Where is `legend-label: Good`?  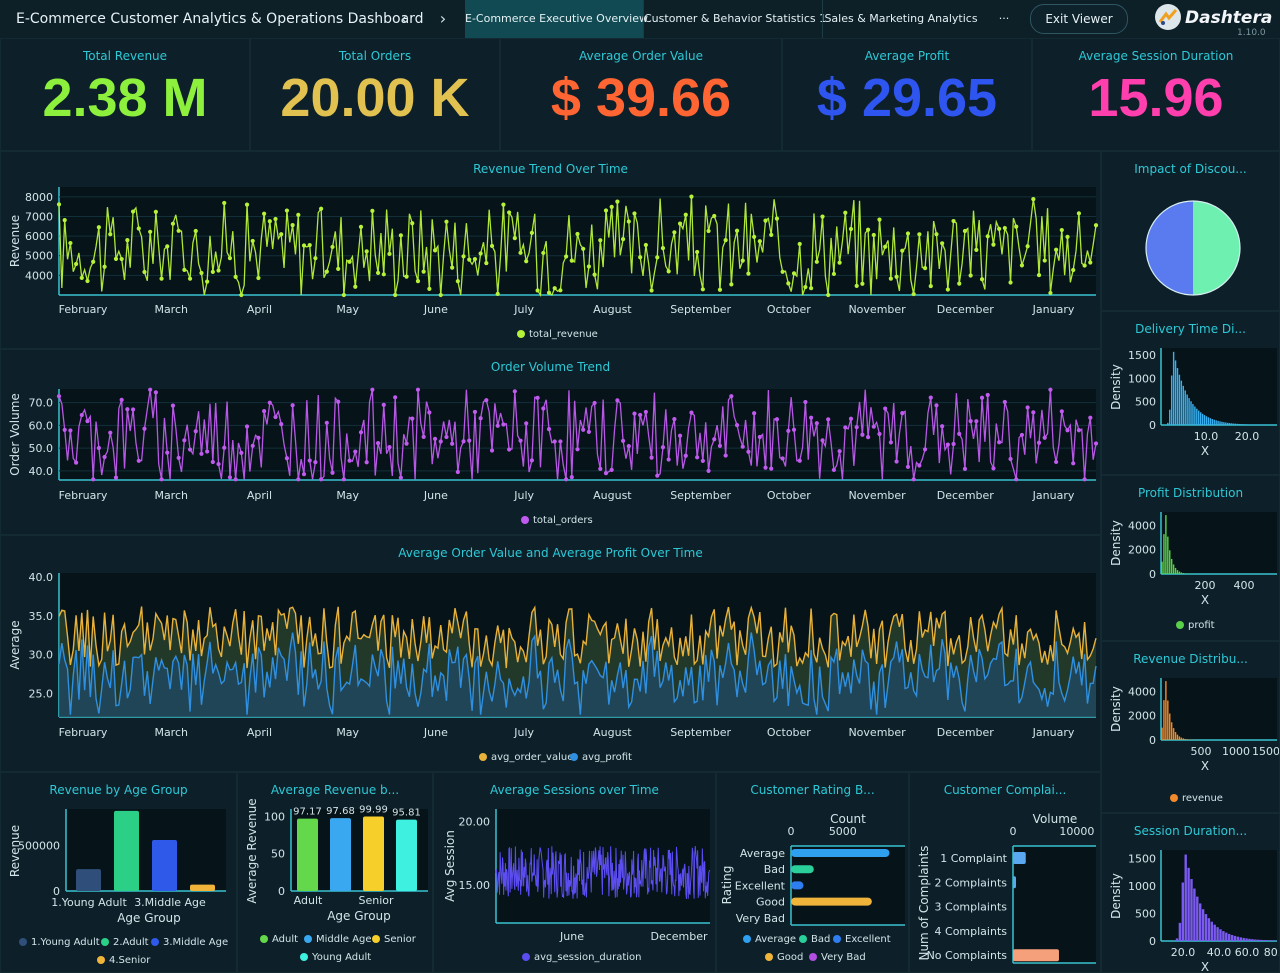
legend-label: Good is located at coordinates (790, 957).